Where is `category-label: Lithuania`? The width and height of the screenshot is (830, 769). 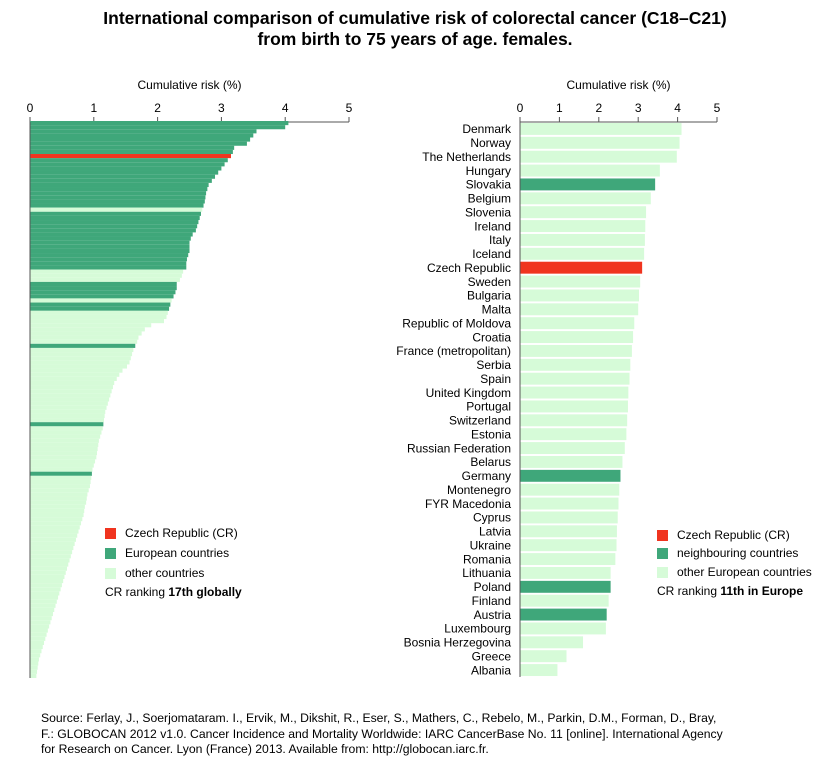
category-label: Lithuania is located at coordinates (486, 573).